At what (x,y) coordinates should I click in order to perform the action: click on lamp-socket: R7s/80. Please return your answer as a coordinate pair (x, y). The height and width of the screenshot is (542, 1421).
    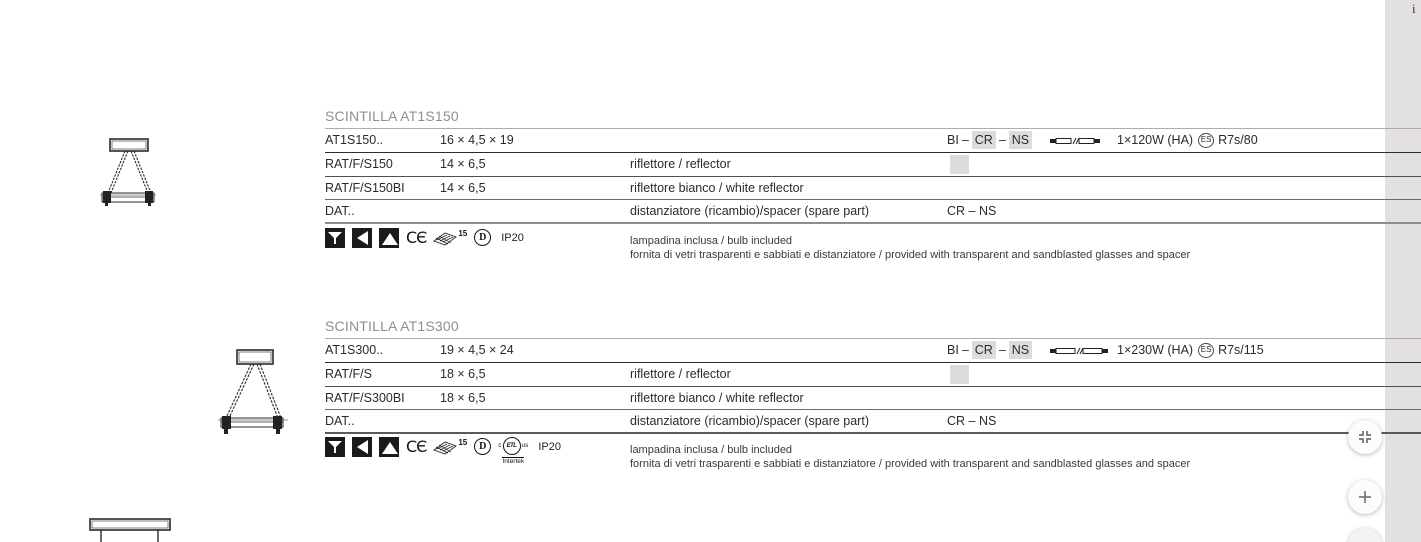
    Looking at the image, I should click on (1238, 140).